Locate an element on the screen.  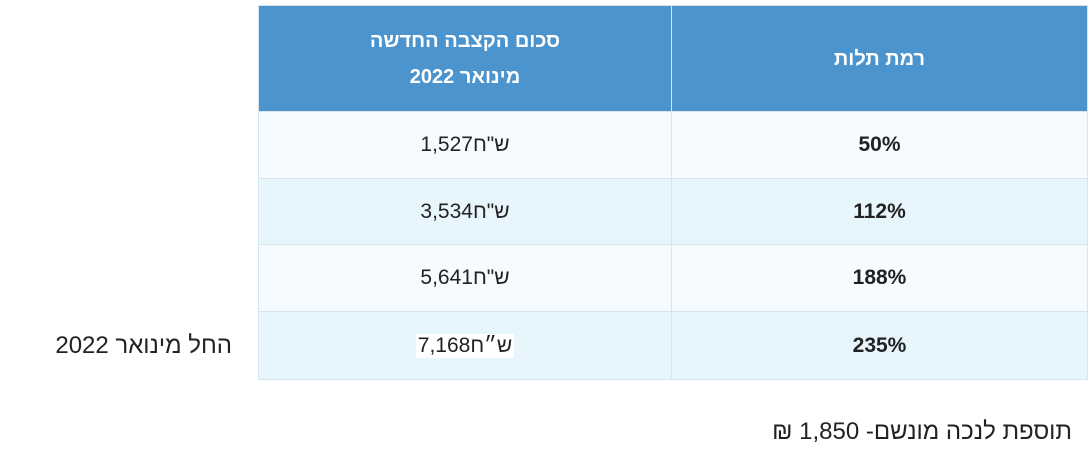
table-row: 50% 1,527ש"ח is located at coordinates (673, 145).